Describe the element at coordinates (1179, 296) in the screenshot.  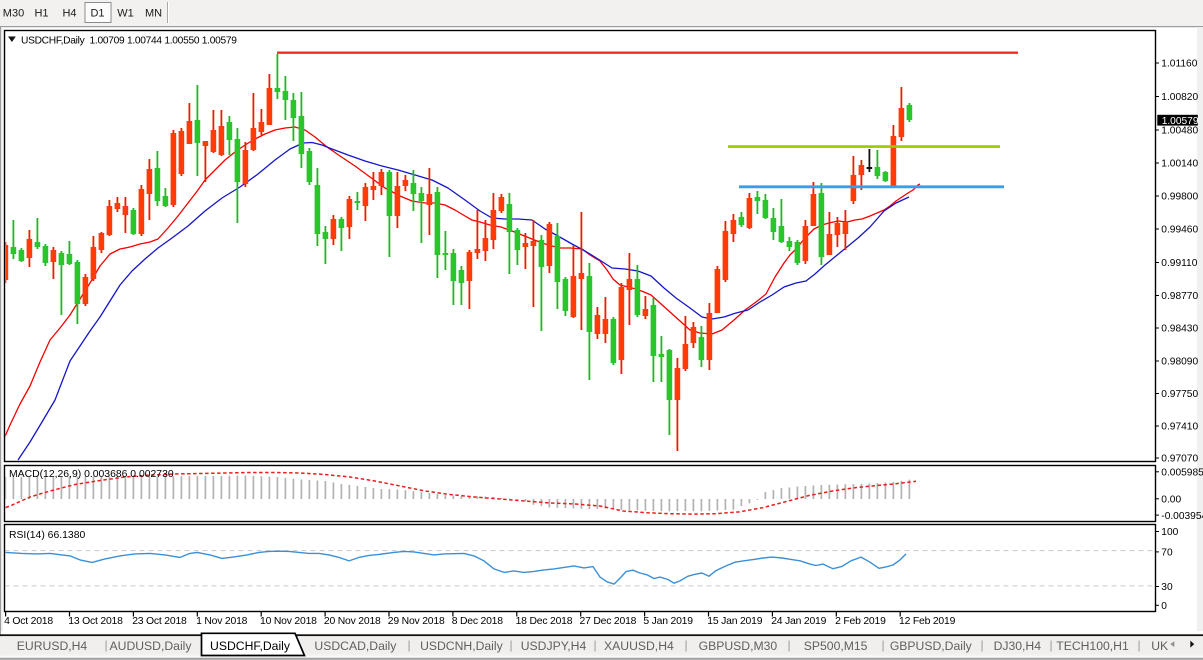
I see `svg-text: 0.98770` at that location.